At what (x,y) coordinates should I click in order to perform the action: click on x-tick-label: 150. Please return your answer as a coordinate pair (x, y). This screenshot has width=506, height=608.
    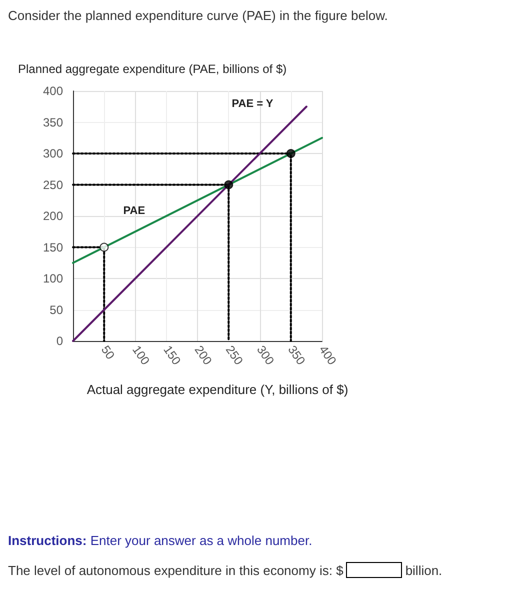
    Looking at the image, I should click on (172, 355).